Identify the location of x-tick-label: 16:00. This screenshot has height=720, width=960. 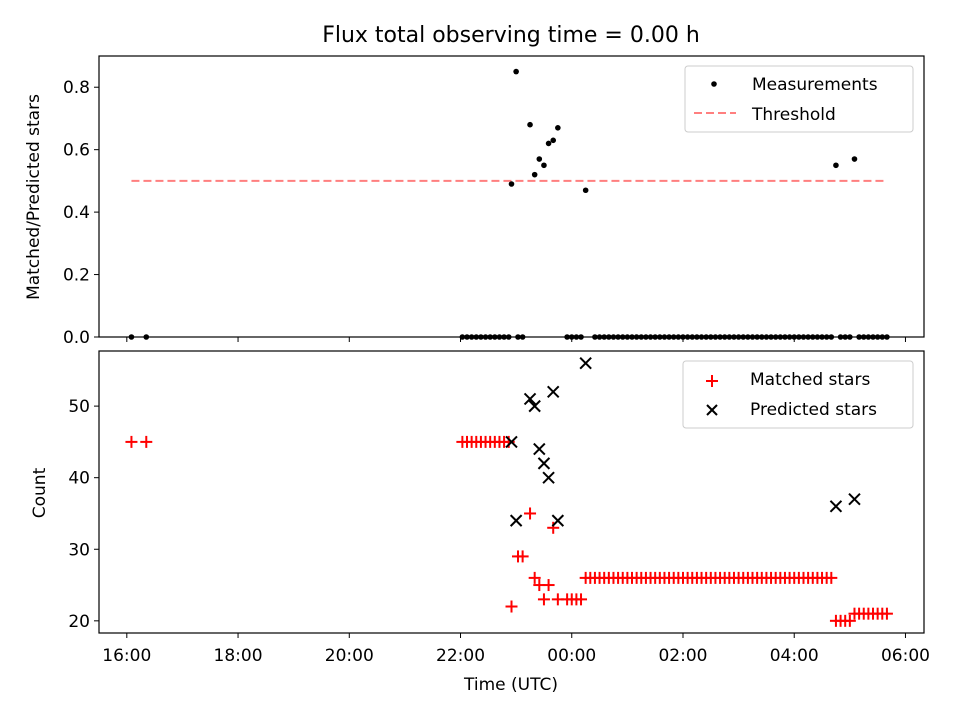
(126, 656).